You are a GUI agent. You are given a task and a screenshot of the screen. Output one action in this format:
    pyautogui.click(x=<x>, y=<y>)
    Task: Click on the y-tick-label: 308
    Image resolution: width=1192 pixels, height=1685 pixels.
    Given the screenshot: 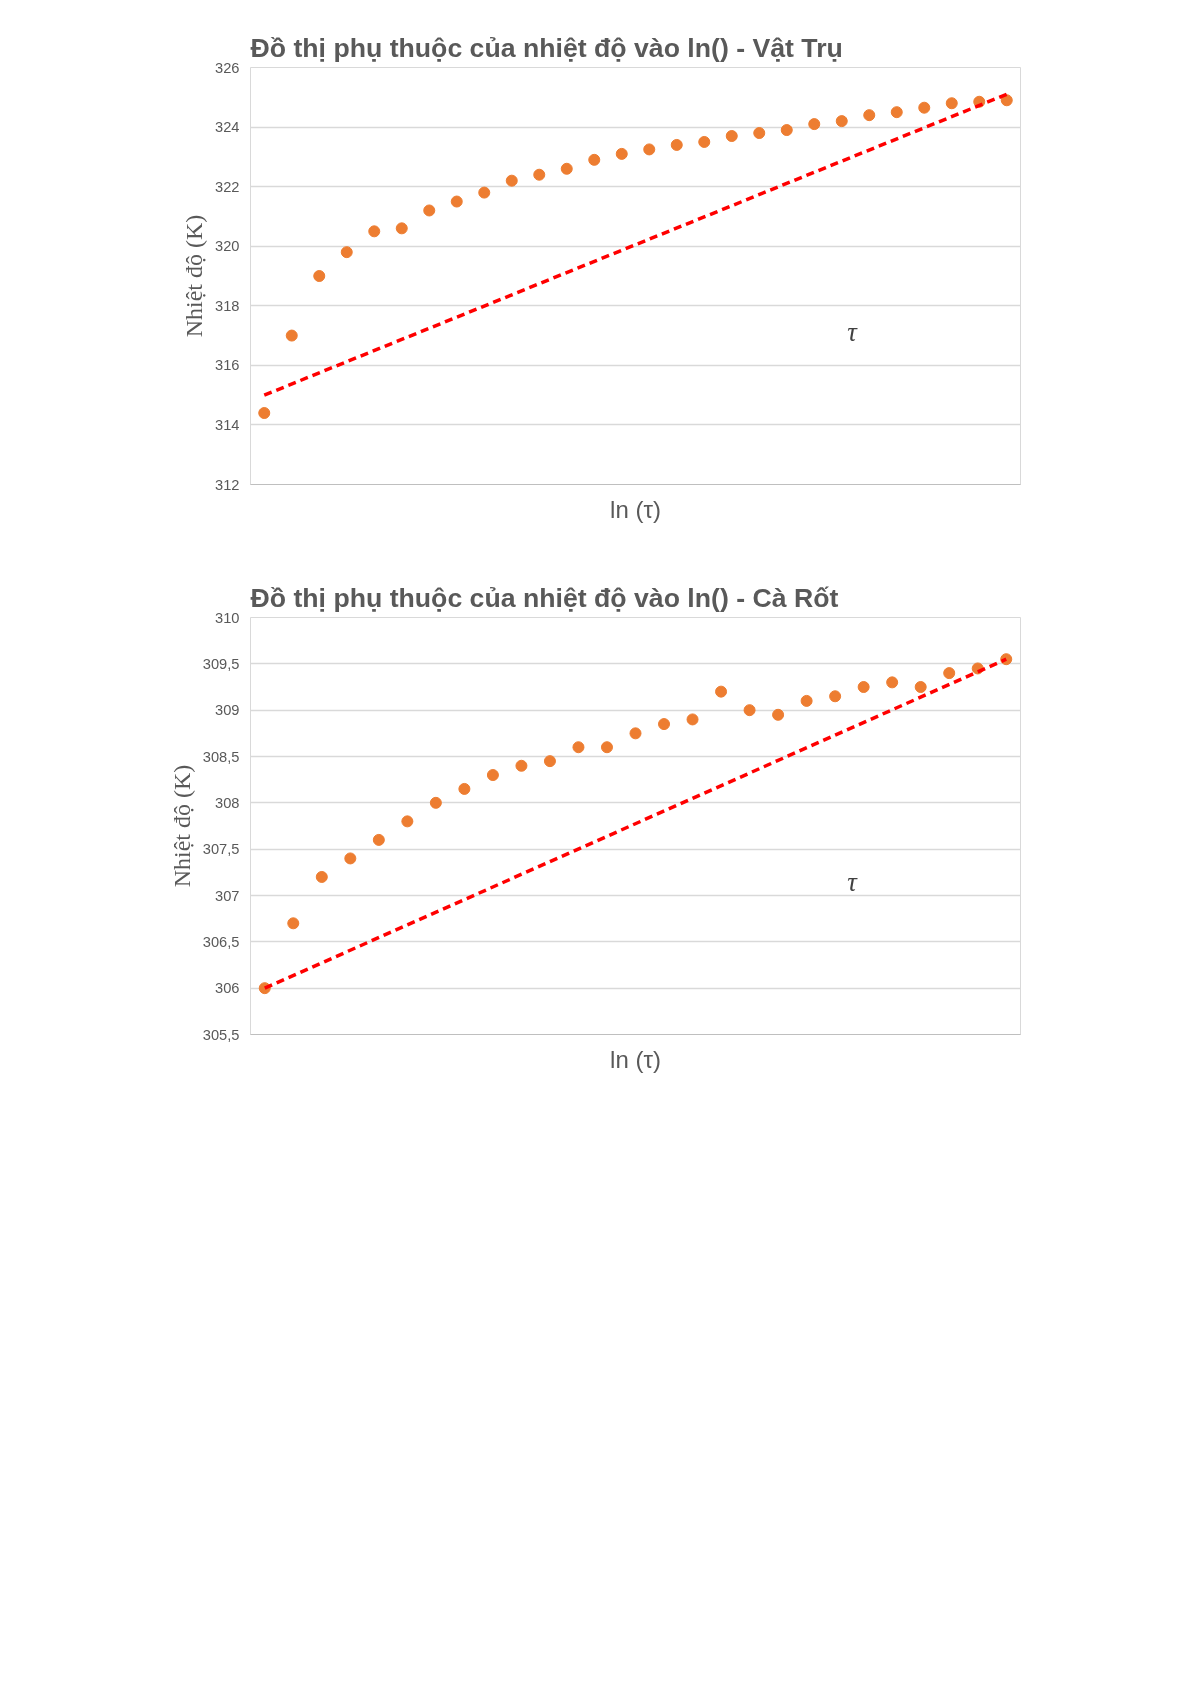 What is the action you would take?
    pyautogui.click(x=227, y=802)
    